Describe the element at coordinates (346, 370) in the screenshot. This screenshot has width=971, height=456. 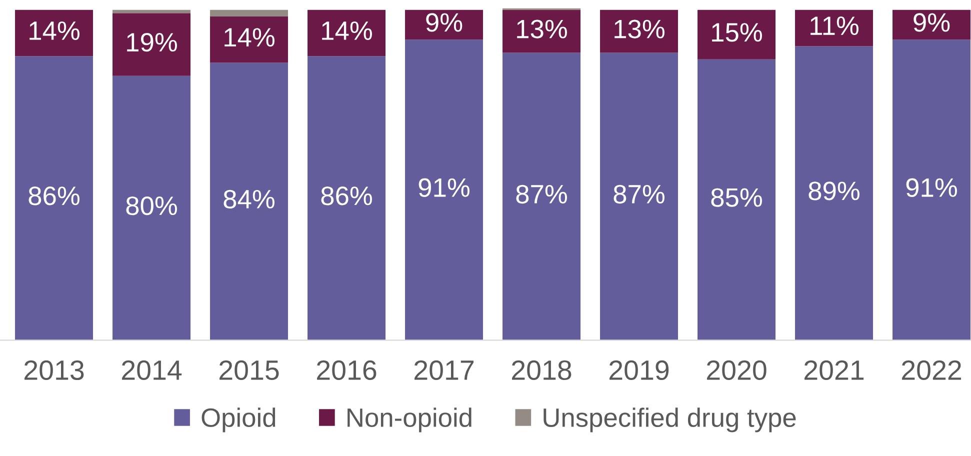
I see `x-tick-label: 2016` at that location.